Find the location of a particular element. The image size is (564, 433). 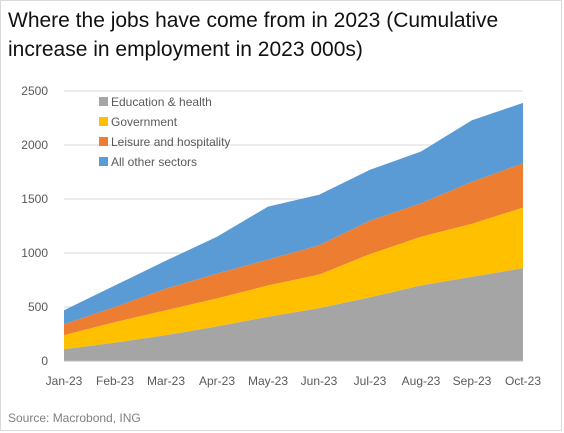

legend-label: Leisure and hospitality is located at coordinates (170, 142).